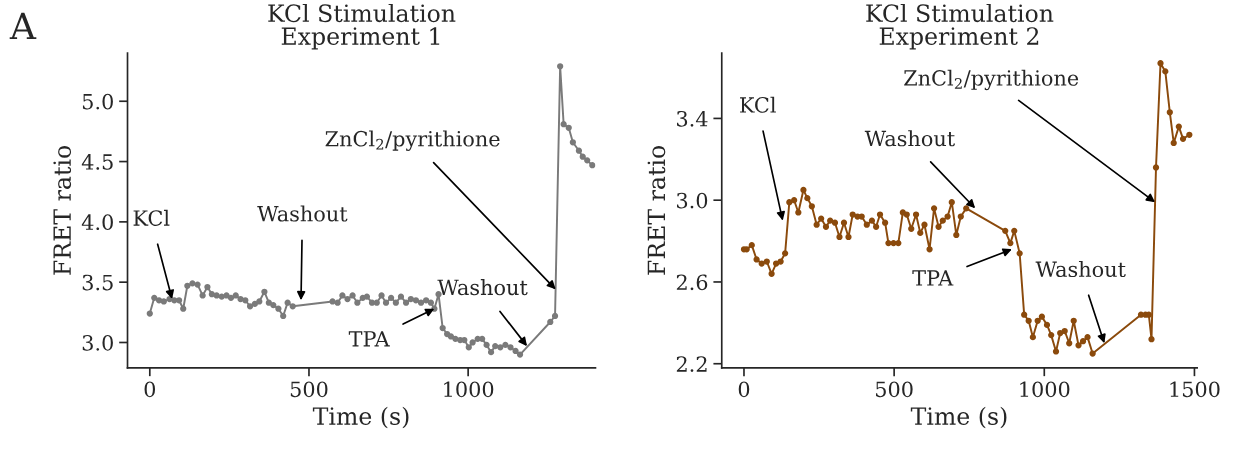 Image resolution: width=1238 pixels, height=465 pixels. What do you see at coordinates (960, 26) in the screenshot?
I see `chart-title: KCl Stimulation Experiment 2` at bounding box center [960, 26].